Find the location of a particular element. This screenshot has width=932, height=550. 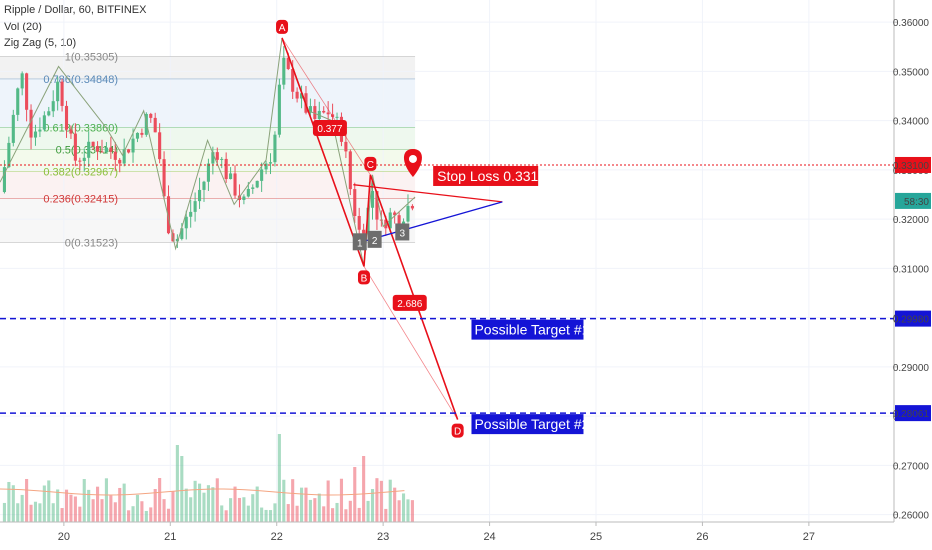

stop-loss-box is located at coordinates (486, 175).